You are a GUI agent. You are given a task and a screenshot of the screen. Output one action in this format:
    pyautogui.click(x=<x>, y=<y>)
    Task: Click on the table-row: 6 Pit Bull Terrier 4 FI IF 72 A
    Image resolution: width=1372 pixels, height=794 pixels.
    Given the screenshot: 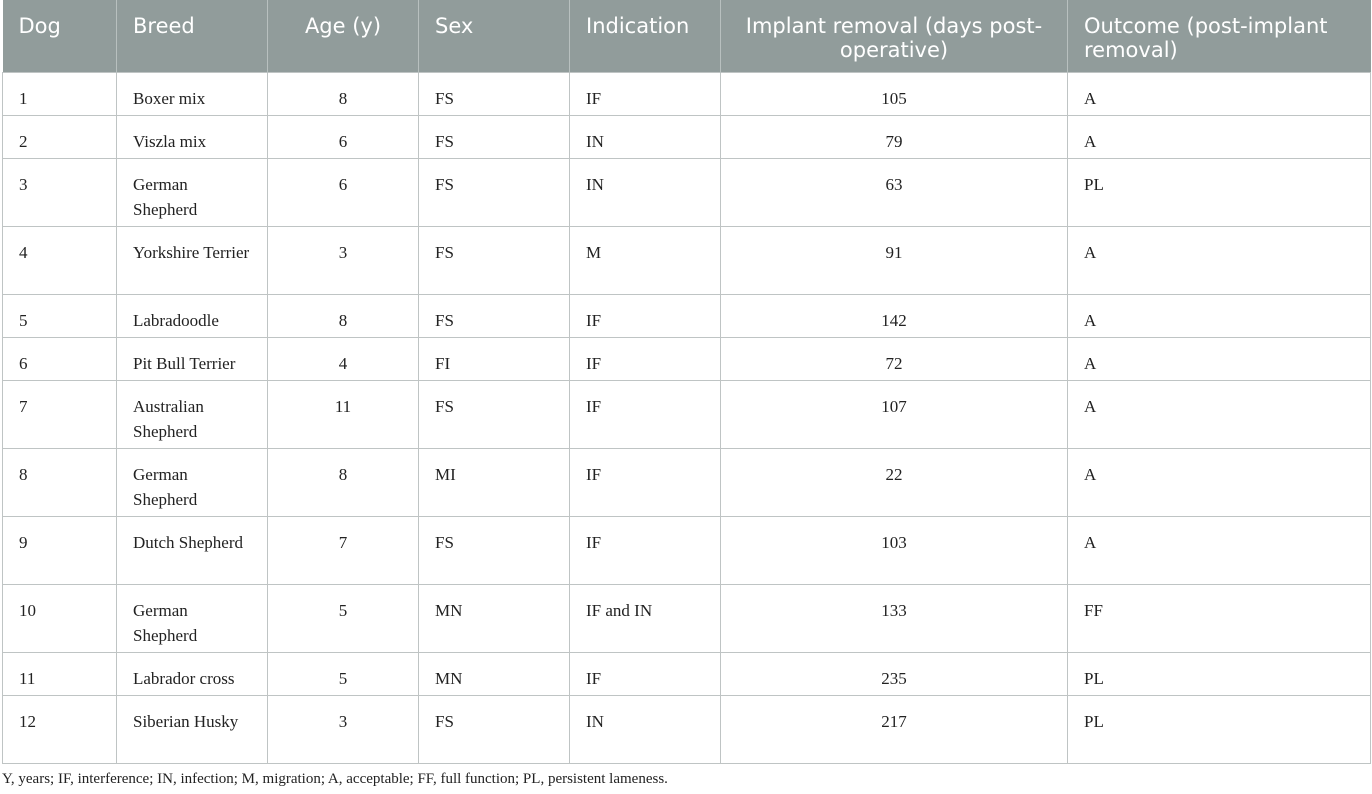 What is the action you would take?
    pyautogui.click(x=686, y=358)
    